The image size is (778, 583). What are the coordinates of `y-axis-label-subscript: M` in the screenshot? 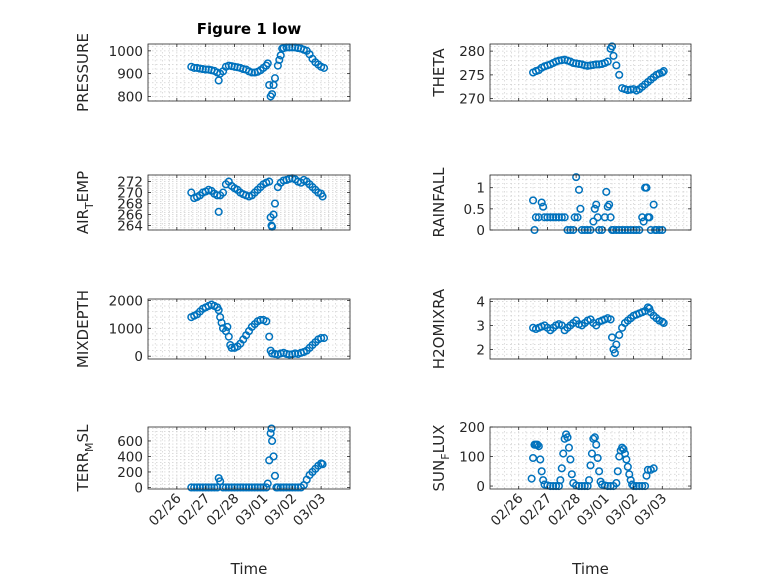 It's located at (89, 447).